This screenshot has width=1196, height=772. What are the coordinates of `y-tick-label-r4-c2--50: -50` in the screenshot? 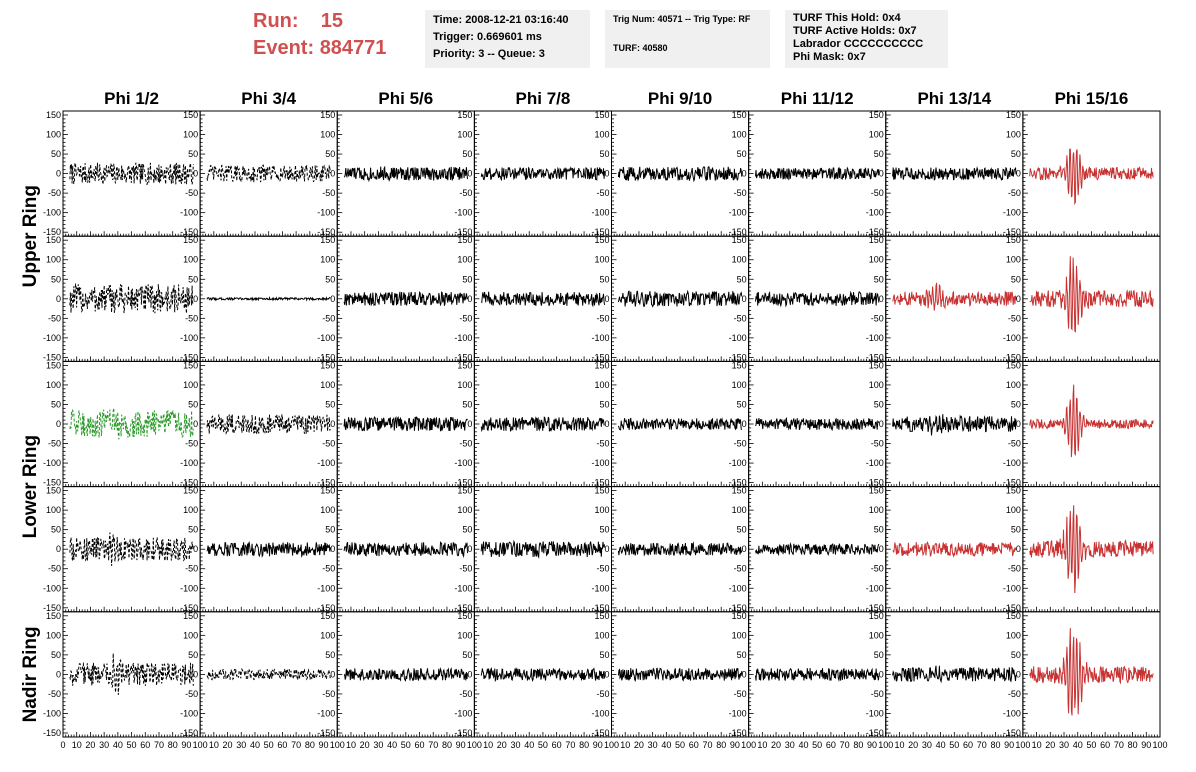 It's located at (328, 694).